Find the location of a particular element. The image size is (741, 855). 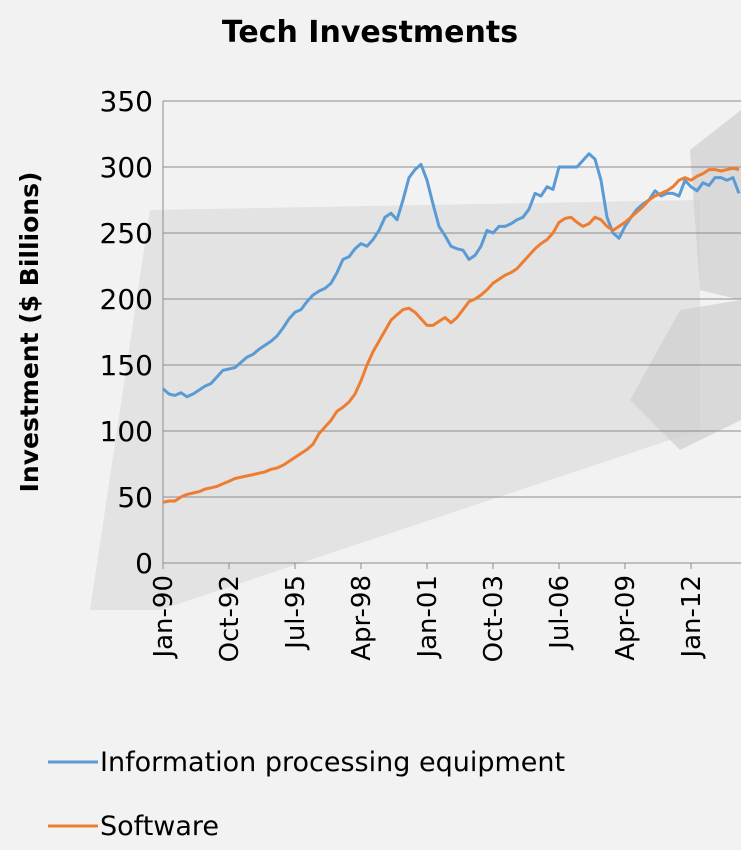

y-tick-label: 250 is located at coordinates (126, 233).